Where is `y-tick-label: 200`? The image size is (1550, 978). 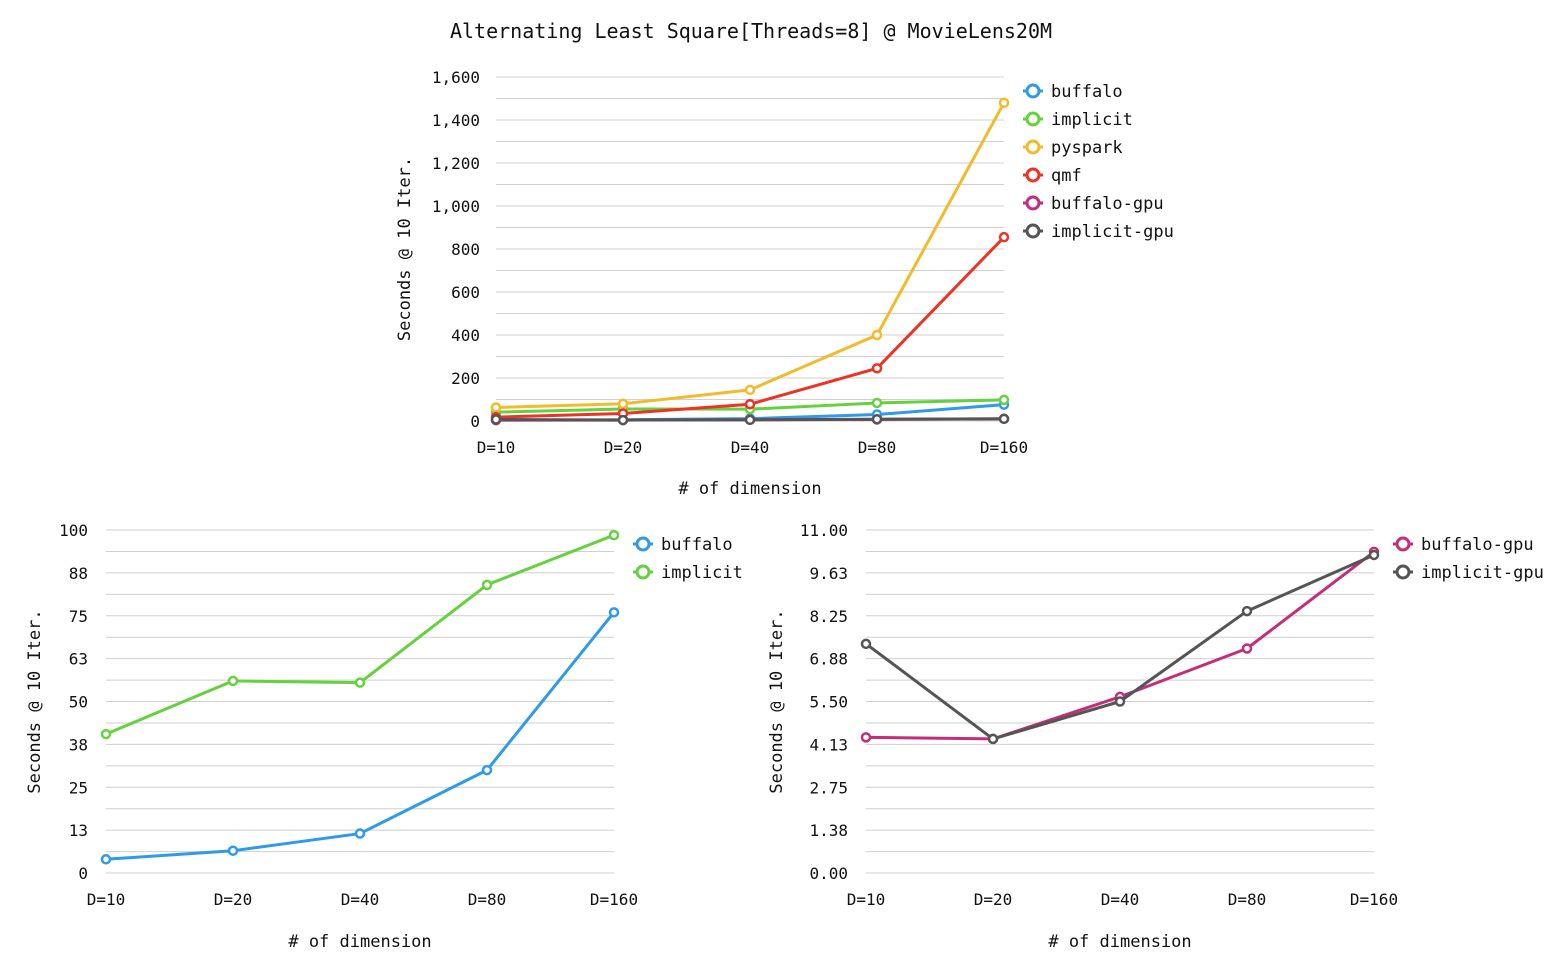 y-tick-label: 200 is located at coordinates (465, 378).